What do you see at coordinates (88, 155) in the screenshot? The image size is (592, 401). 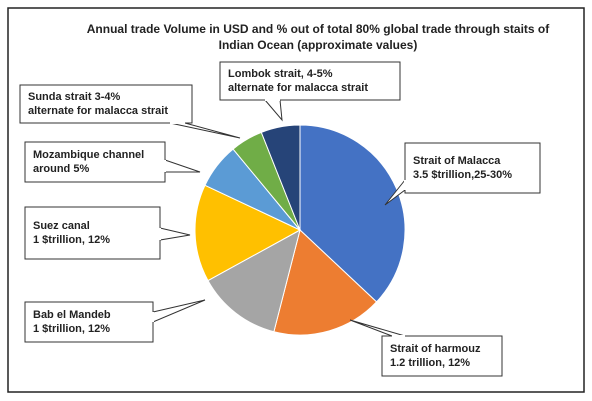 I see `callout-label: Mozambique channel` at bounding box center [88, 155].